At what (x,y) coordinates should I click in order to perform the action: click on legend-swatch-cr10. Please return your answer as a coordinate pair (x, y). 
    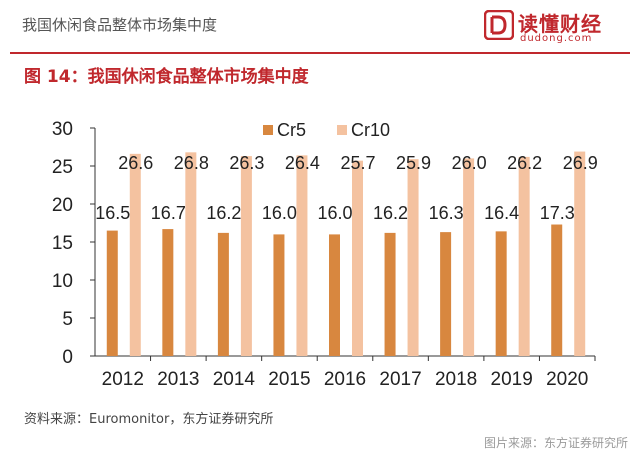
    Looking at the image, I should click on (342, 130).